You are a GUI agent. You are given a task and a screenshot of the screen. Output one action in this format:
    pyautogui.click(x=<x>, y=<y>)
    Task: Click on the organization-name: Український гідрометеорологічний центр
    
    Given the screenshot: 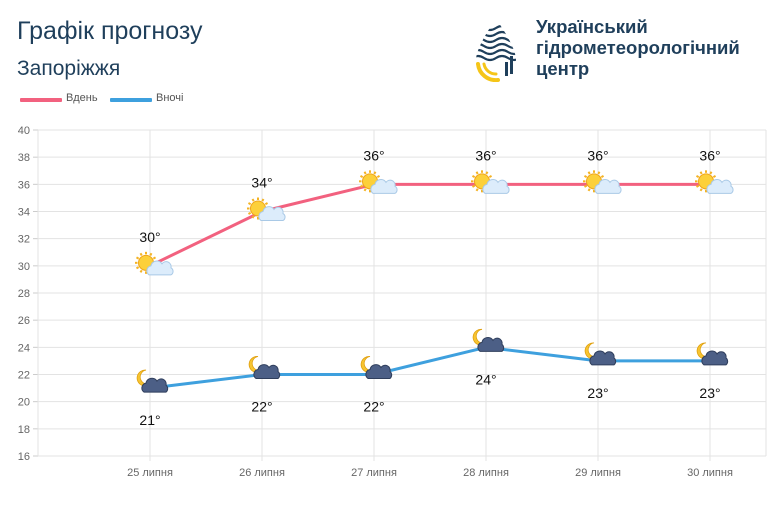 What is the action you would take?
    pyautogui.click(x=638, y=47)
    